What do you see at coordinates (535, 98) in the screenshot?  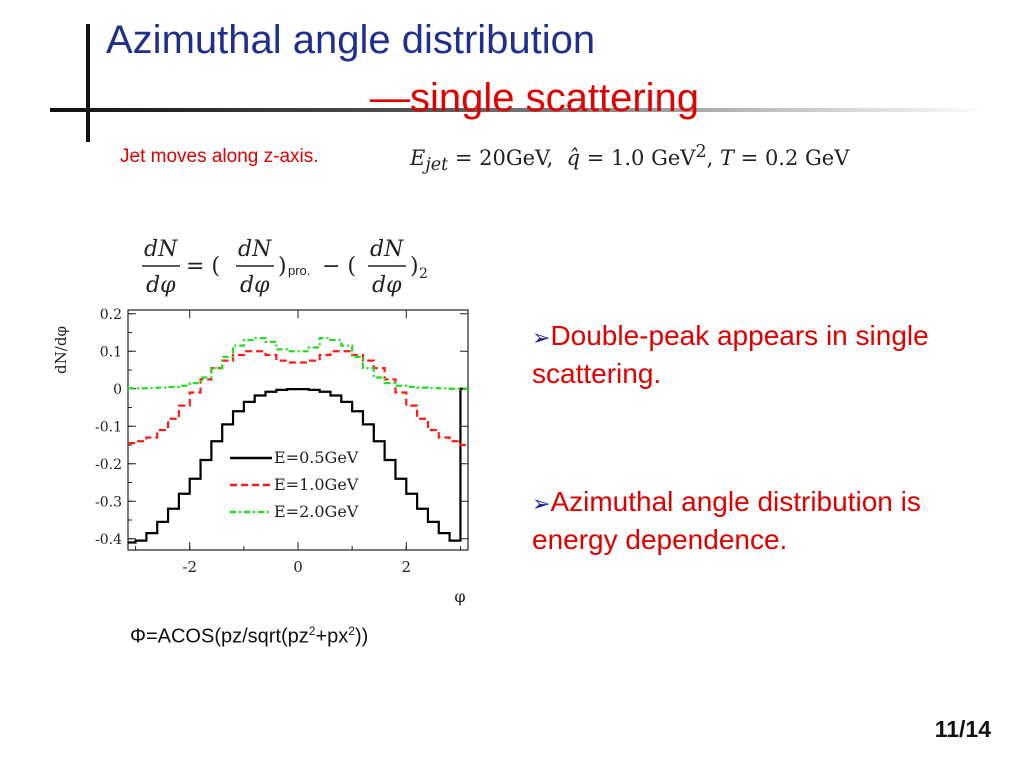 I see `slide-subtitle: —single scattering` at bounding box center [535, 98].